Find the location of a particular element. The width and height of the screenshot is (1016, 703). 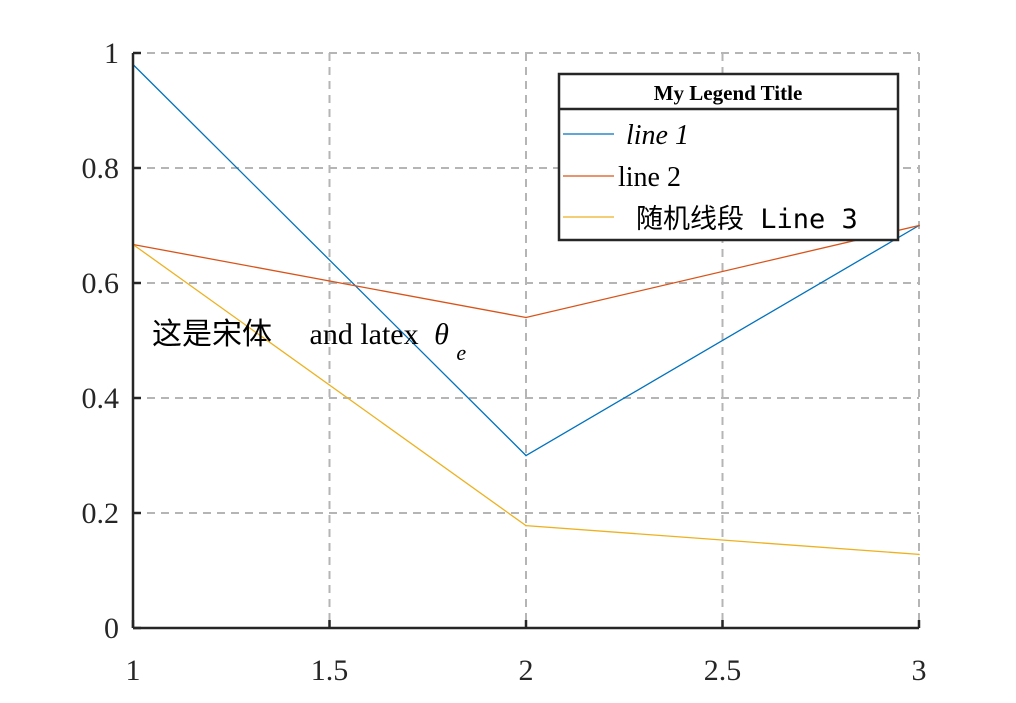

y-tick-label-5: 1 is located at coordinates (111, 53).